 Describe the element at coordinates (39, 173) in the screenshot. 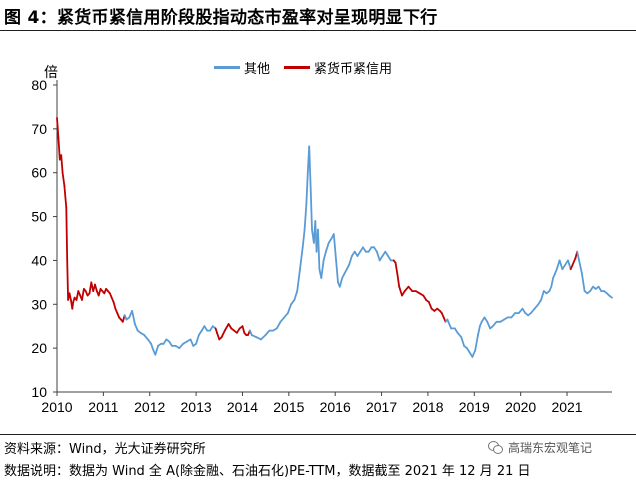

I see `y-tick-label: 60` at that location.